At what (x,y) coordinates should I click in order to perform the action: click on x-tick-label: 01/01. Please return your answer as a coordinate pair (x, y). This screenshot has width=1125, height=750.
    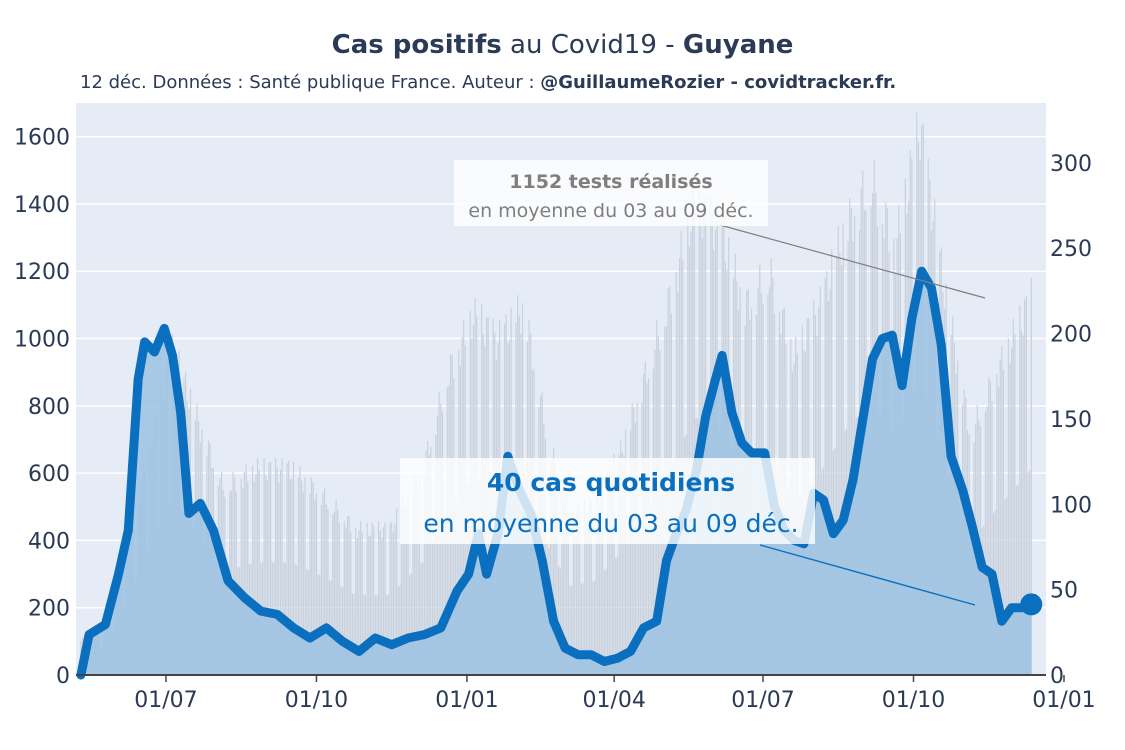
    Looking at the image, I should click on (466, 700).